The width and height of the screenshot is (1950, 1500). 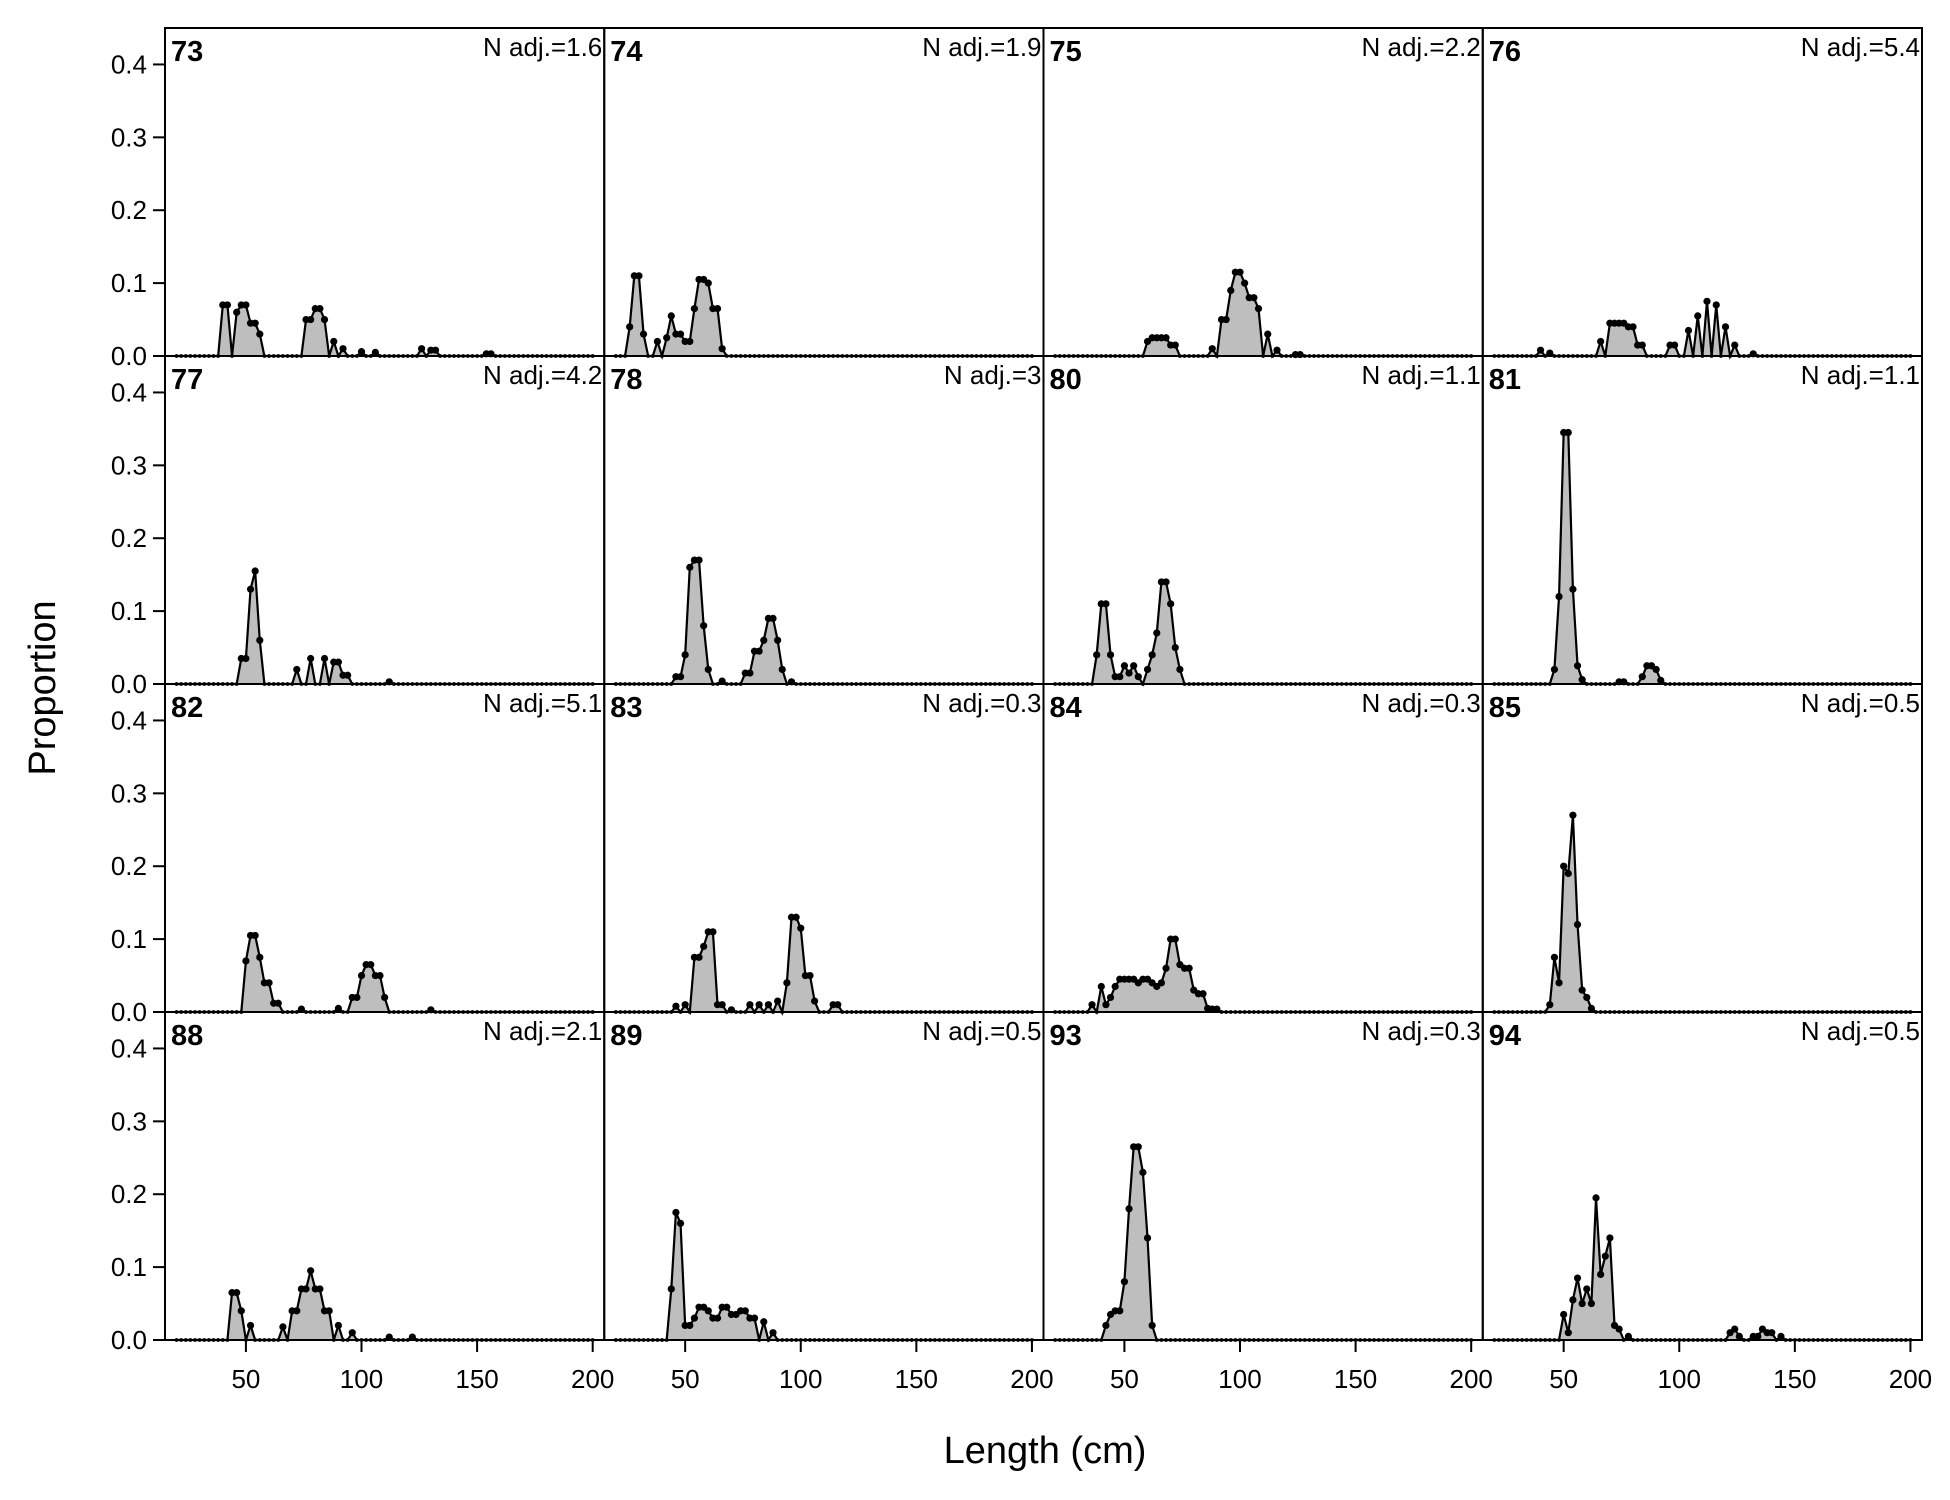 What do you see at coordinates (187, 52) in the screenshot?
I see `panel-label: 73` at bounding box center [187, 52].